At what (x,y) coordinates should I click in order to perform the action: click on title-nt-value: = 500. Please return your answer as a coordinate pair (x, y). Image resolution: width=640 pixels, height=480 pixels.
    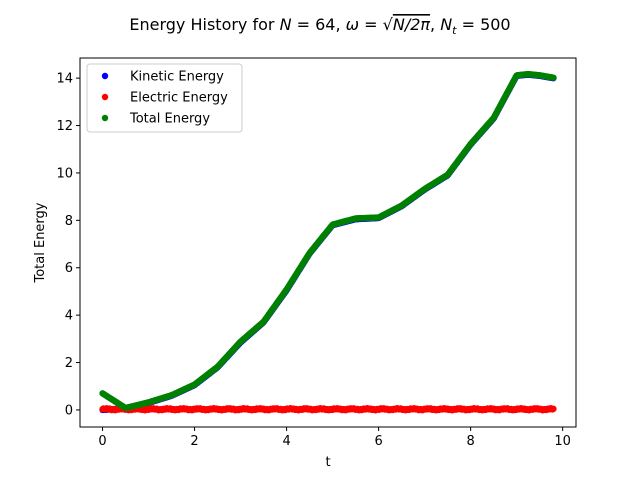
    Looking at the image, I should click on (483, 24).